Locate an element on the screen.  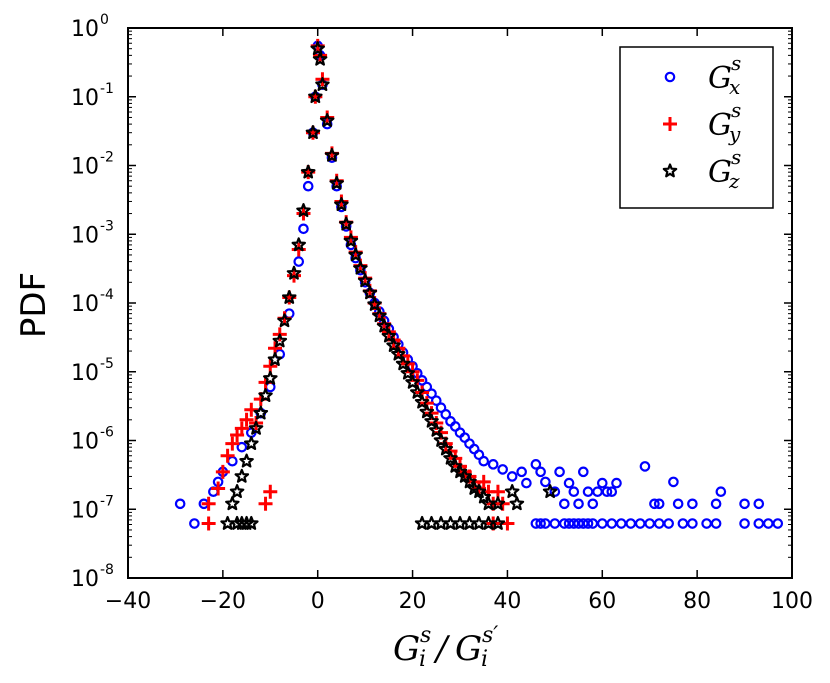
y-tick-label-exponent: -2 is located at coordinates (107, 158).